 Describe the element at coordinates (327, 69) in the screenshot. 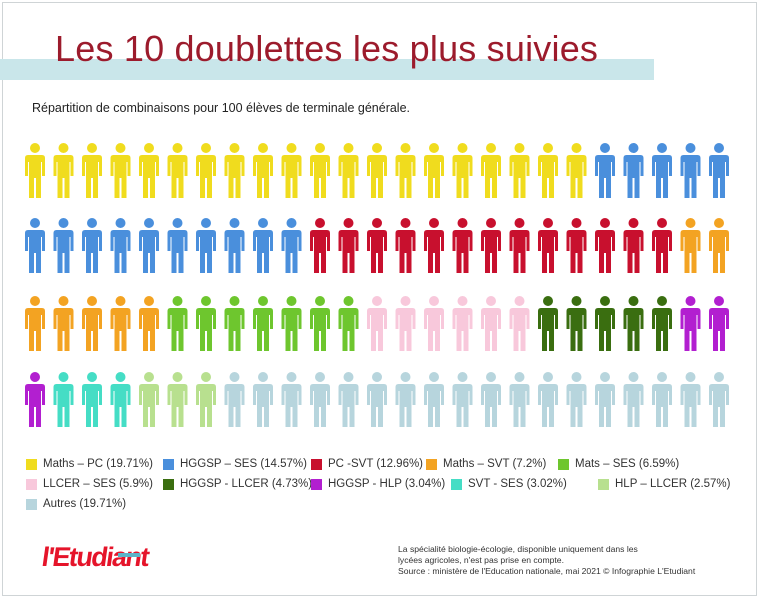

I see `title-highlight-band` at that location.